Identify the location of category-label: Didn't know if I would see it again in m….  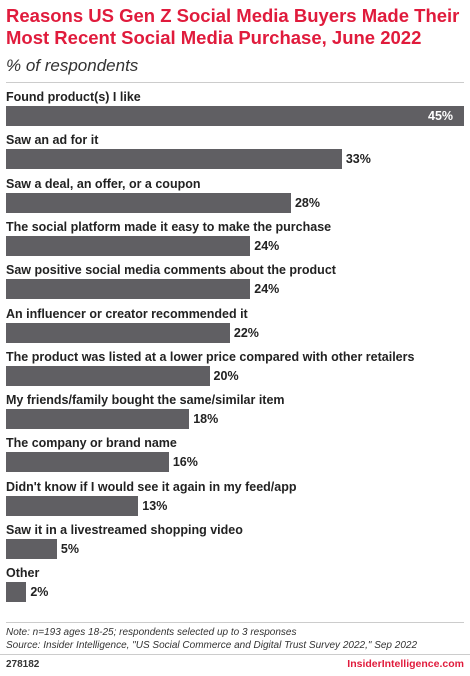
(151, 486).